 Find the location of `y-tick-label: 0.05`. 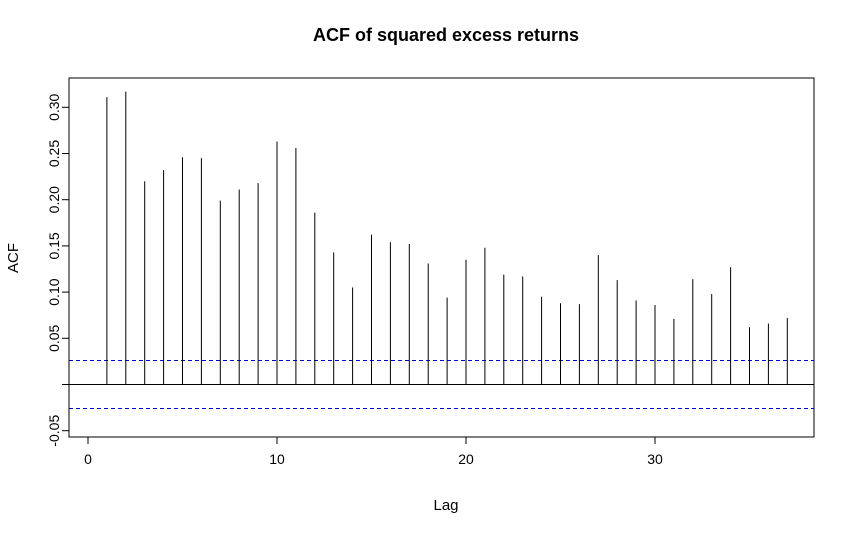

y-tick-label: 0.05 is located at coordinates (54, 337).